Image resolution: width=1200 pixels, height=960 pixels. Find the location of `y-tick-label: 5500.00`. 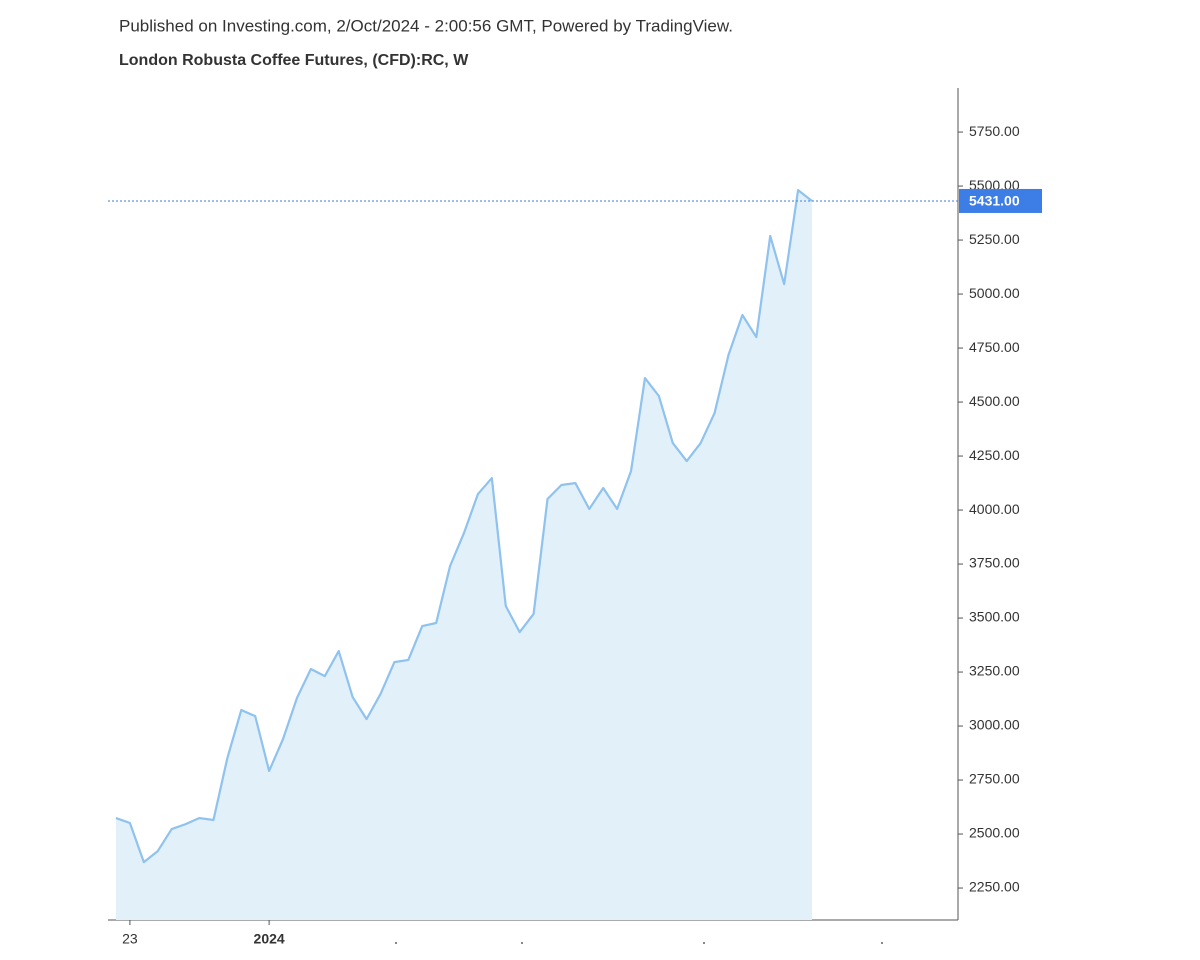

y-tick-label: 5500.00 is located at coordinates (994, 185).